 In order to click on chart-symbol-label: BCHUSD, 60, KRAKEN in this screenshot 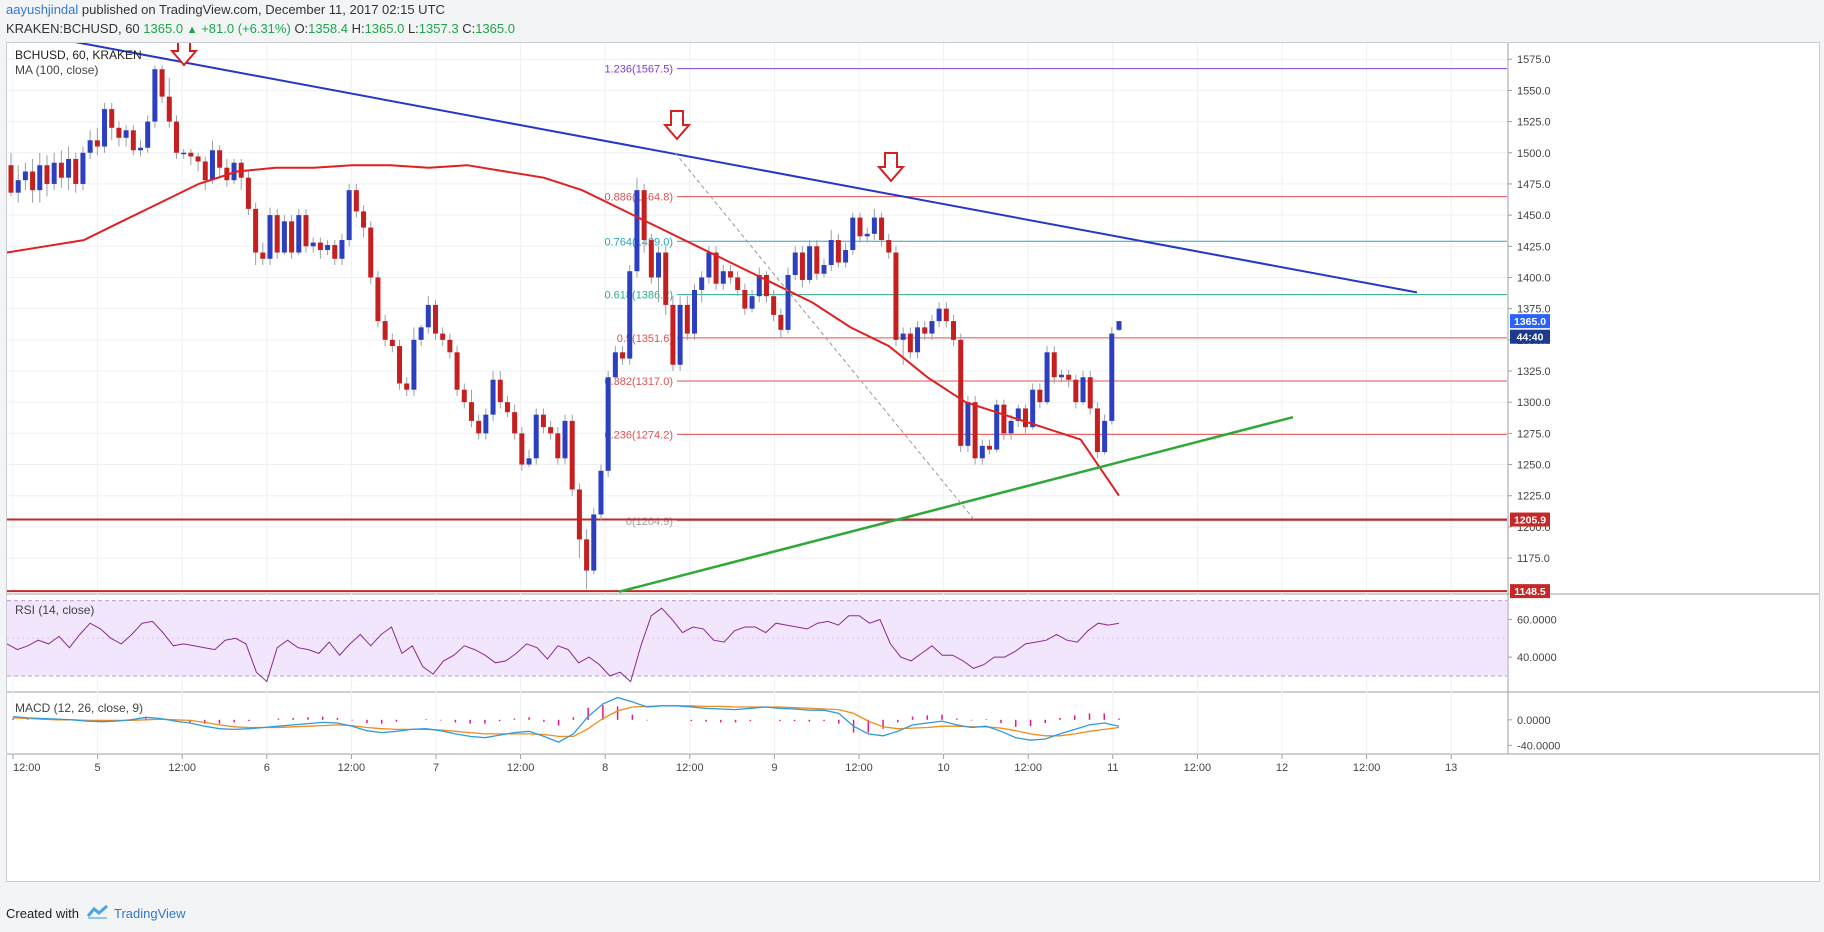, I will do `click(78, 55)`.